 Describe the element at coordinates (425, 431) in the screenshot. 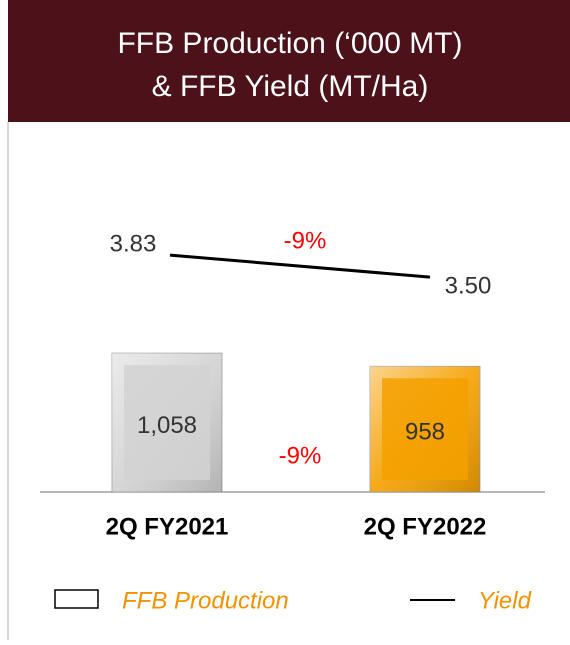

I see `bar-value-label: 958` at that location.